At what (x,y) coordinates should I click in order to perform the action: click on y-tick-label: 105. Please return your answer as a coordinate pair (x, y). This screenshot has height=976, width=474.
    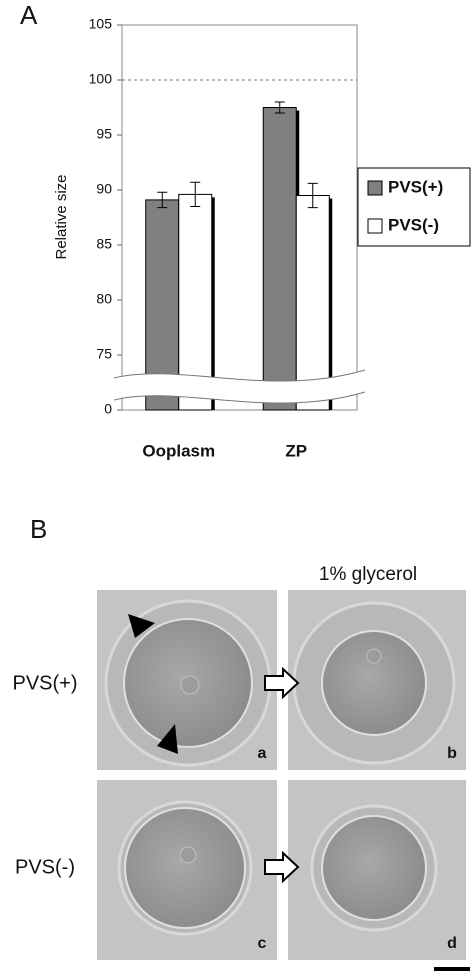
    Looking at the image, I should click on (101, 24).